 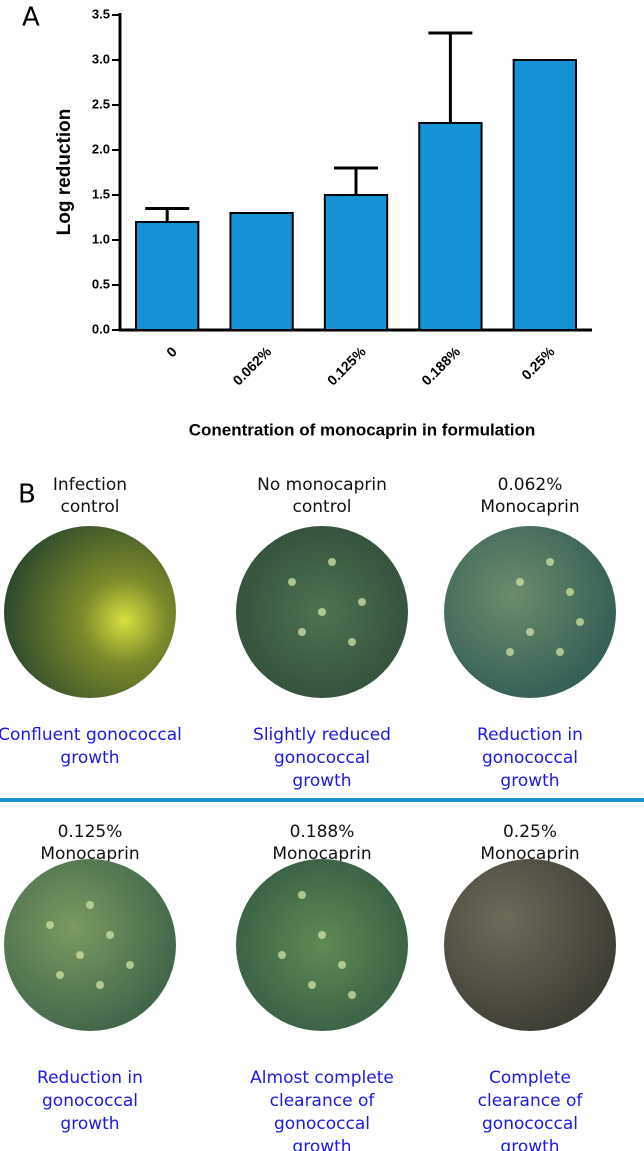 I want to click on plate-title: 0.188%, so click(x=322, y=832).